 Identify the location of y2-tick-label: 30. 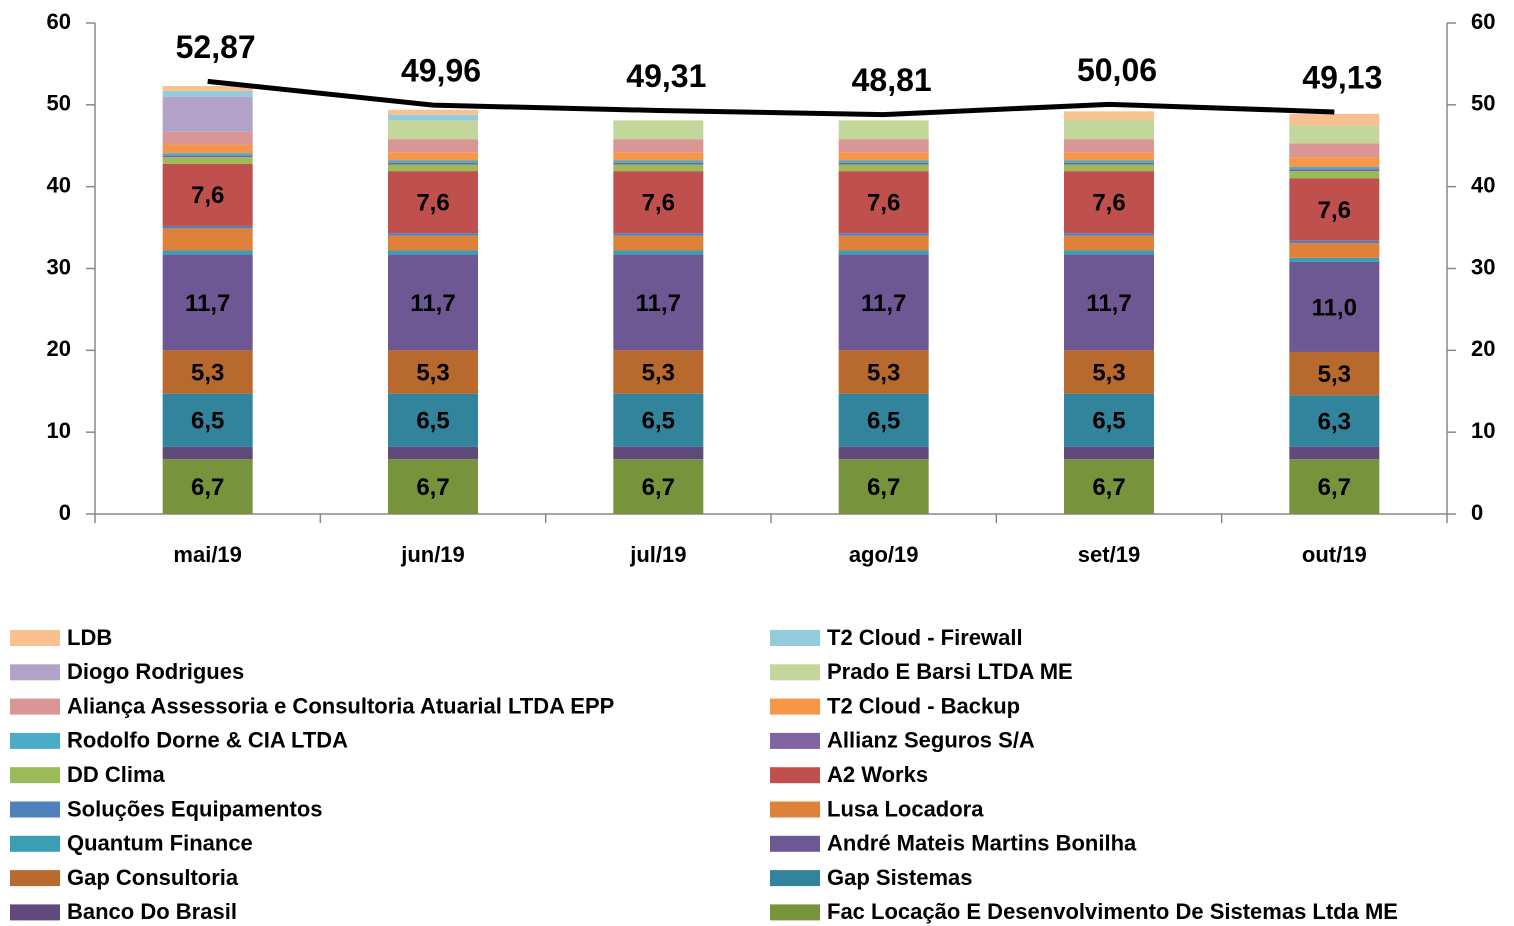
(1483, 266).